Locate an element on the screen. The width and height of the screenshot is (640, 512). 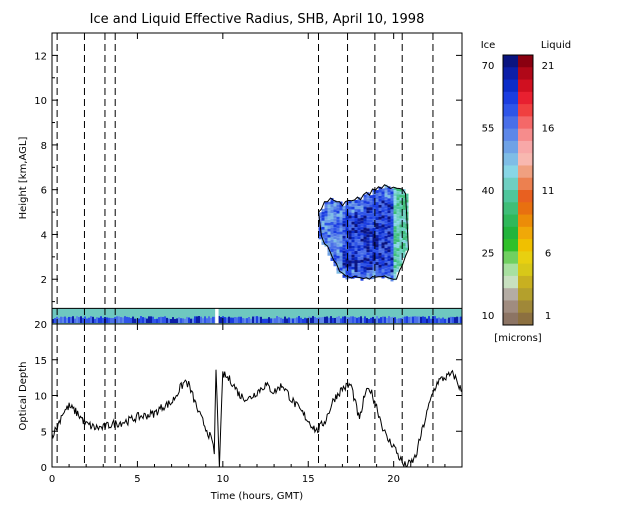
colorbar-ice-tick-label: 25 is located at coordinates (488, 254).